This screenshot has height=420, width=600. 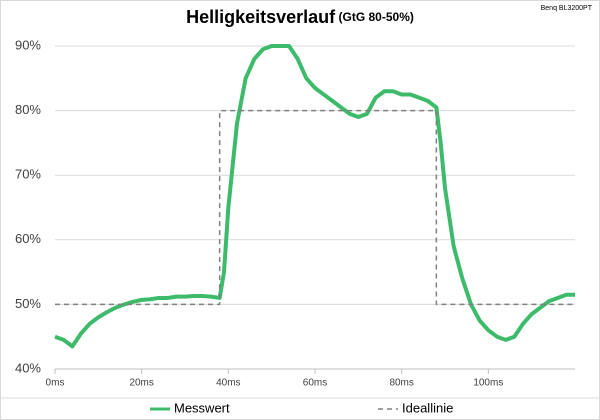 What do you see at coordinates (28, 109) in the screenshot?
I see `y-tick-label: 80%` at bounding box center [28, 109].